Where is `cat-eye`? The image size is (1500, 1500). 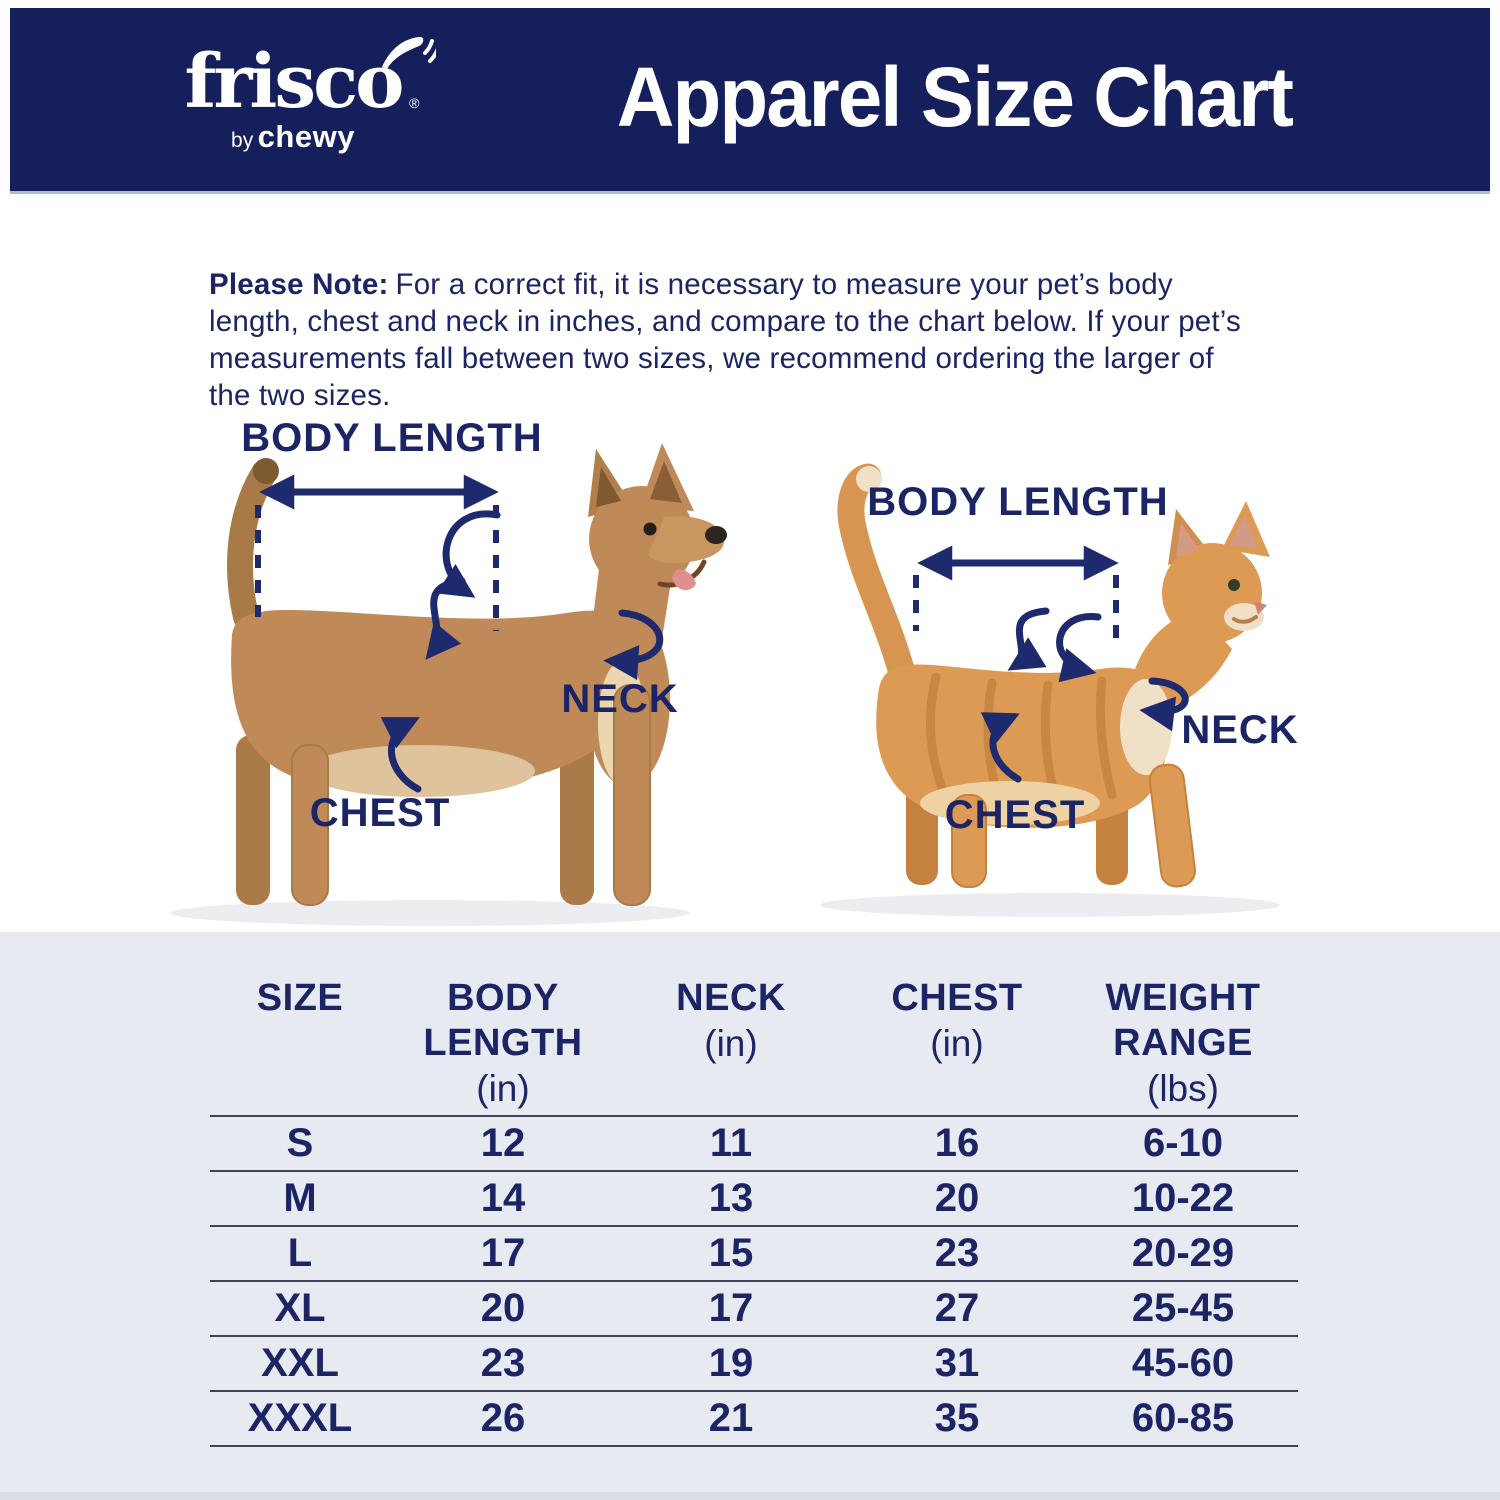 cat-eye is located at coordinates (1234, 585).